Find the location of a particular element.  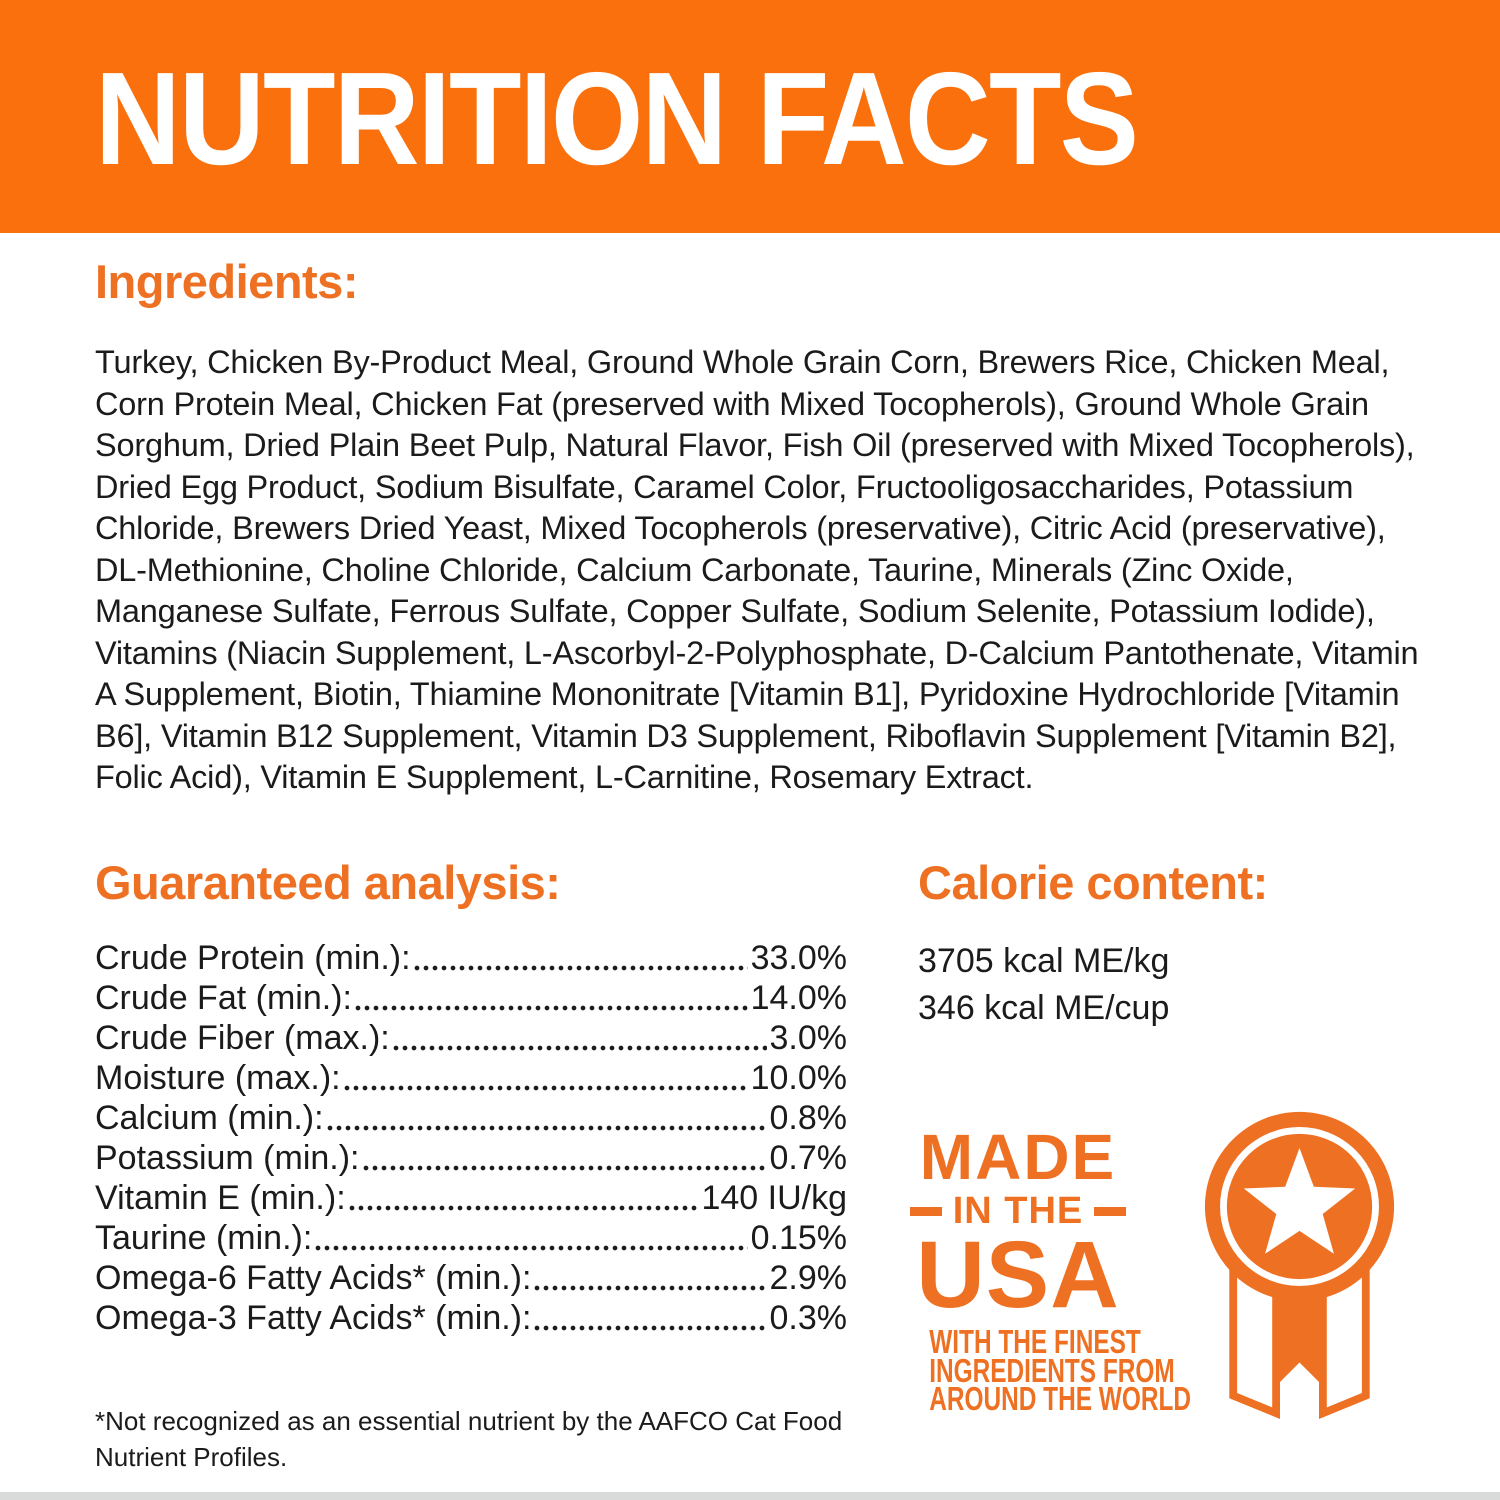

calorie-content-heading: Calorie content: is located at coordinates (1093, 882).